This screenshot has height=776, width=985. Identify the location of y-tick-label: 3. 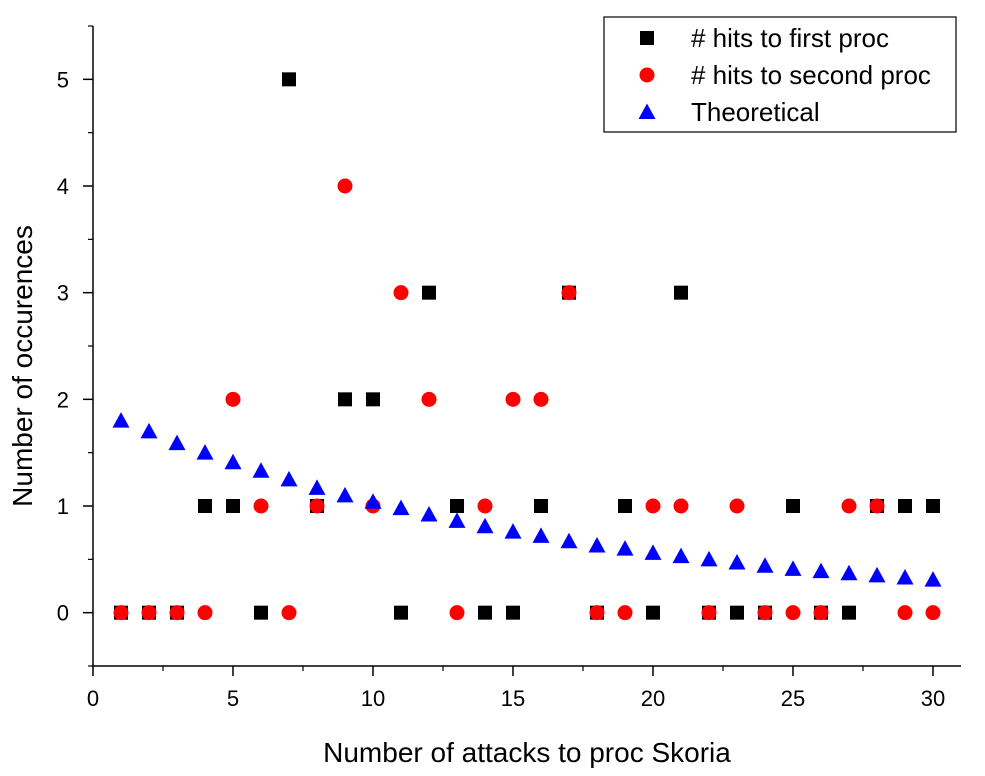
(63, 293).